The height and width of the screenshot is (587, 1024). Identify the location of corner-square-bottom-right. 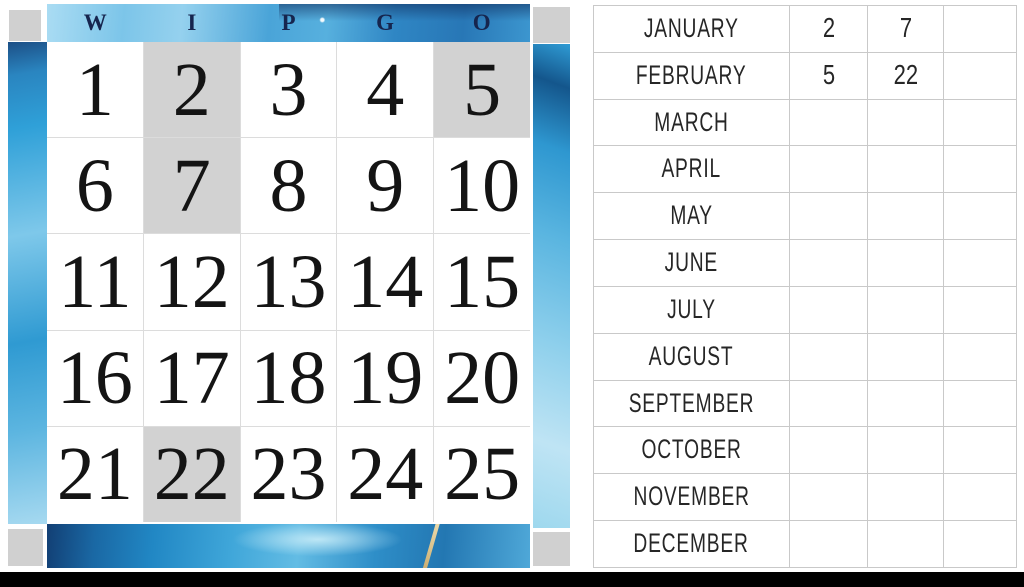
(551, 549).